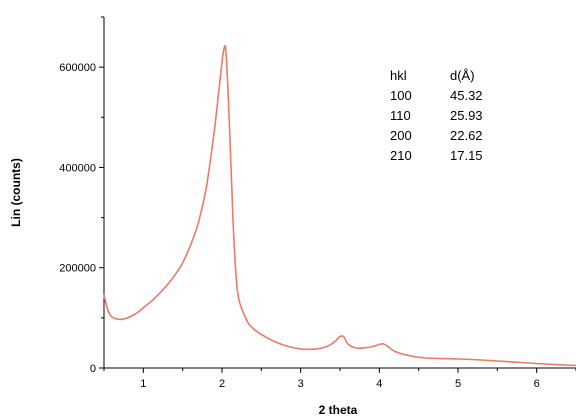 The width and height of the screenshot is (576, 419). What do you see at coordinates (462, 75) in the screenshot?
I see `annot-header-d: d(Å)` at bounding box center [462, 75].